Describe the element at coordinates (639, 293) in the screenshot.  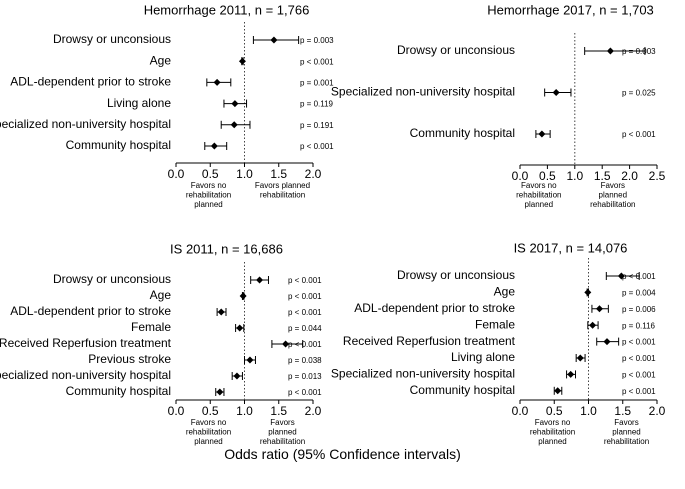
I see `p-value-label: p = 0.004` at that location.